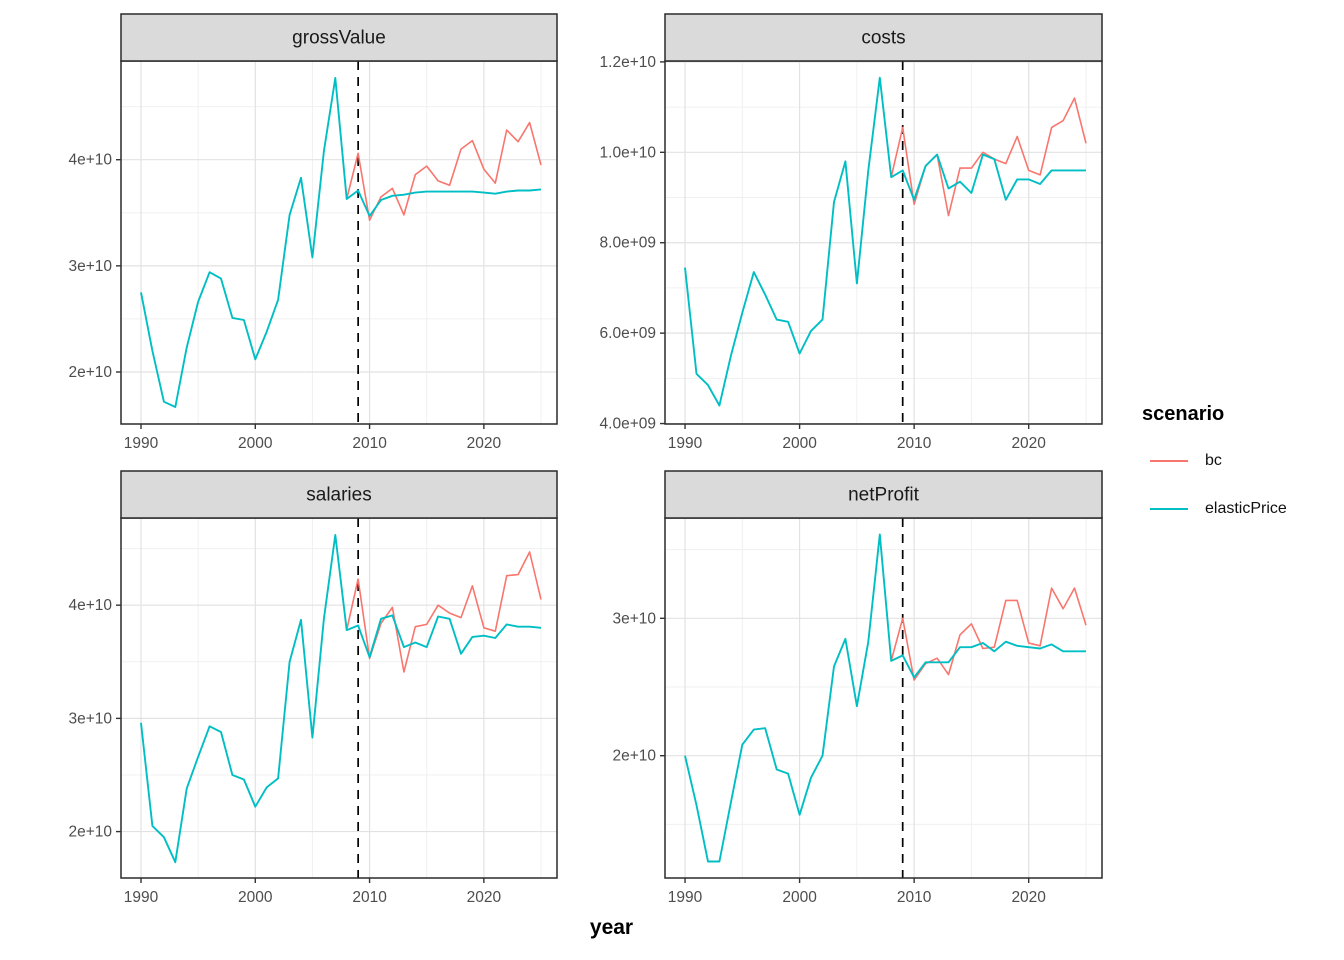 Image resolution: width=1344 pixels, height=960 pixels. What do you see at coordinates (1169, 461) in the screenshot?
I see `legend-line-swatch-bc` at bounding box center [1169, 461].